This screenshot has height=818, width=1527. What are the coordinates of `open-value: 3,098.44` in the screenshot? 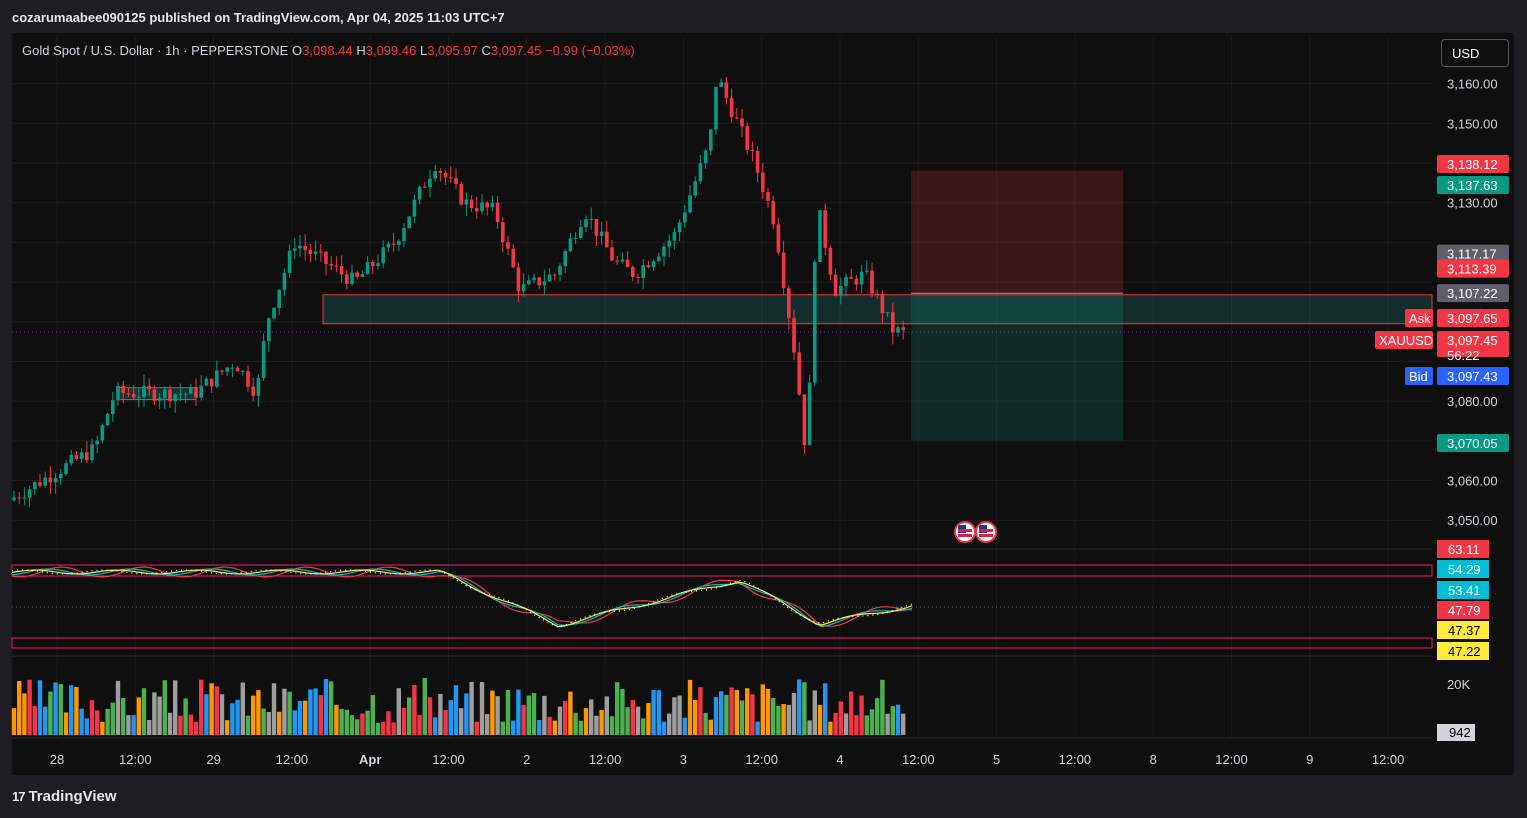 It's located at (327, 50).